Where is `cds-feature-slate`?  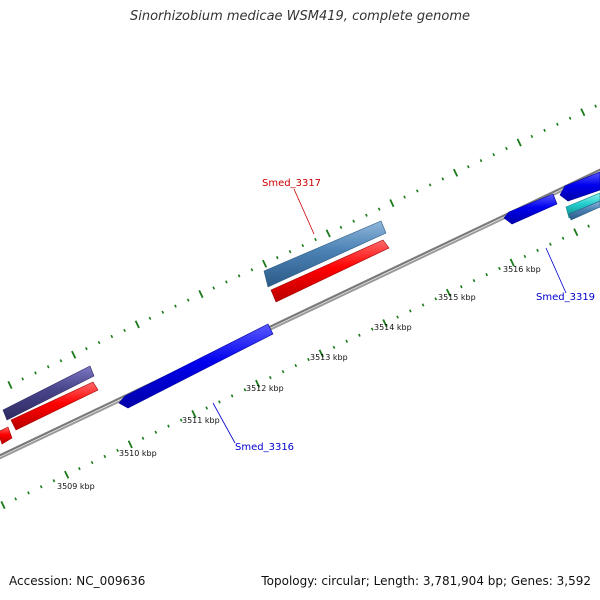
cds-feature-slate is located at coordinates (48, 393).